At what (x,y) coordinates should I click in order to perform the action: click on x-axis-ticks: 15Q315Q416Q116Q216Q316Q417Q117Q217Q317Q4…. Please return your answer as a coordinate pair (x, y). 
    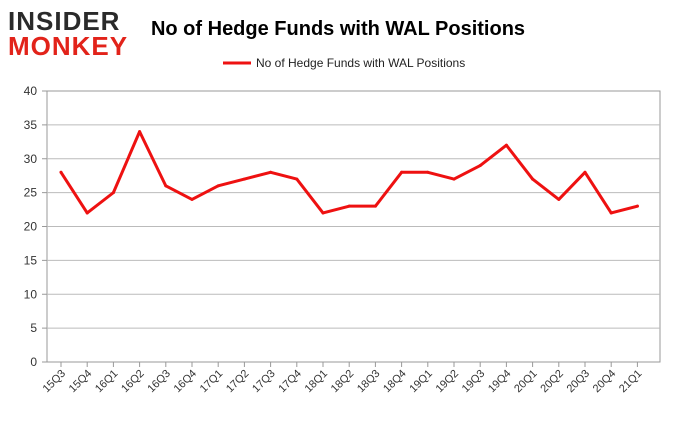
    Looking at the image, I should click on (343, 378).